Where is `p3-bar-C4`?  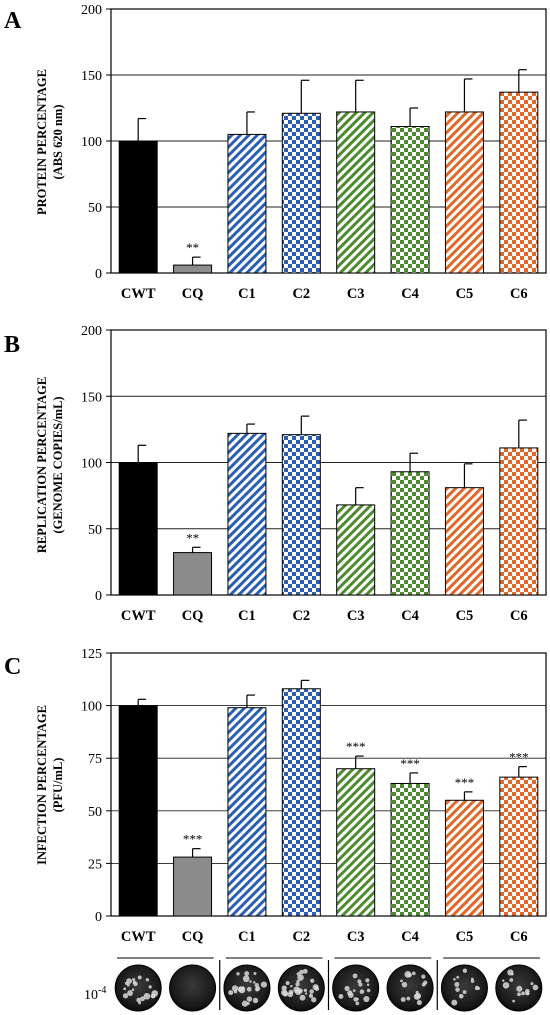
p3-bar-C4 is located at coordinates (410, 849).